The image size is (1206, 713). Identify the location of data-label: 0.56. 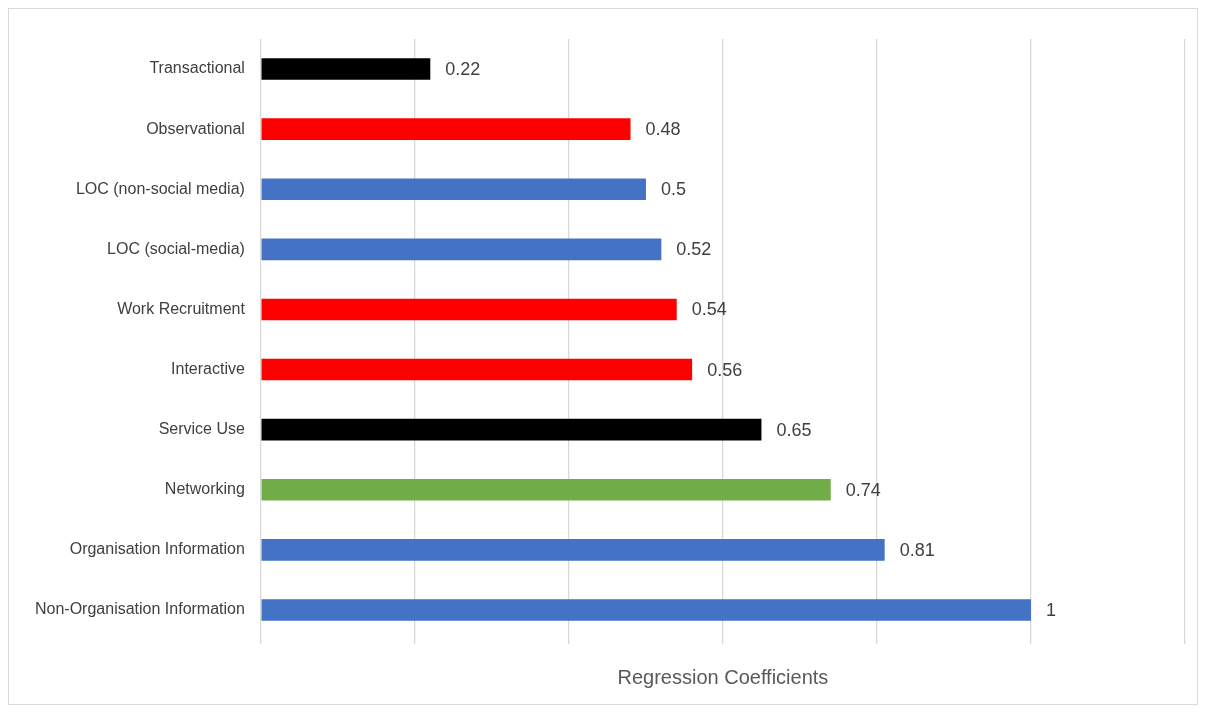
(725, 369).